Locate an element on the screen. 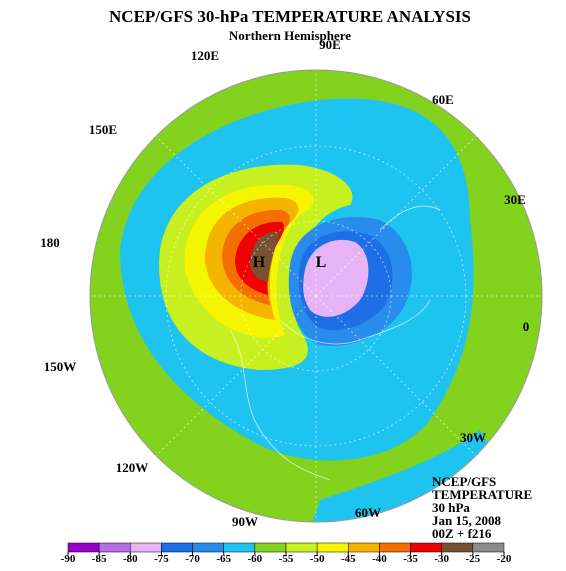  colorbar-label: -90 is located at coordinates (68, 559).